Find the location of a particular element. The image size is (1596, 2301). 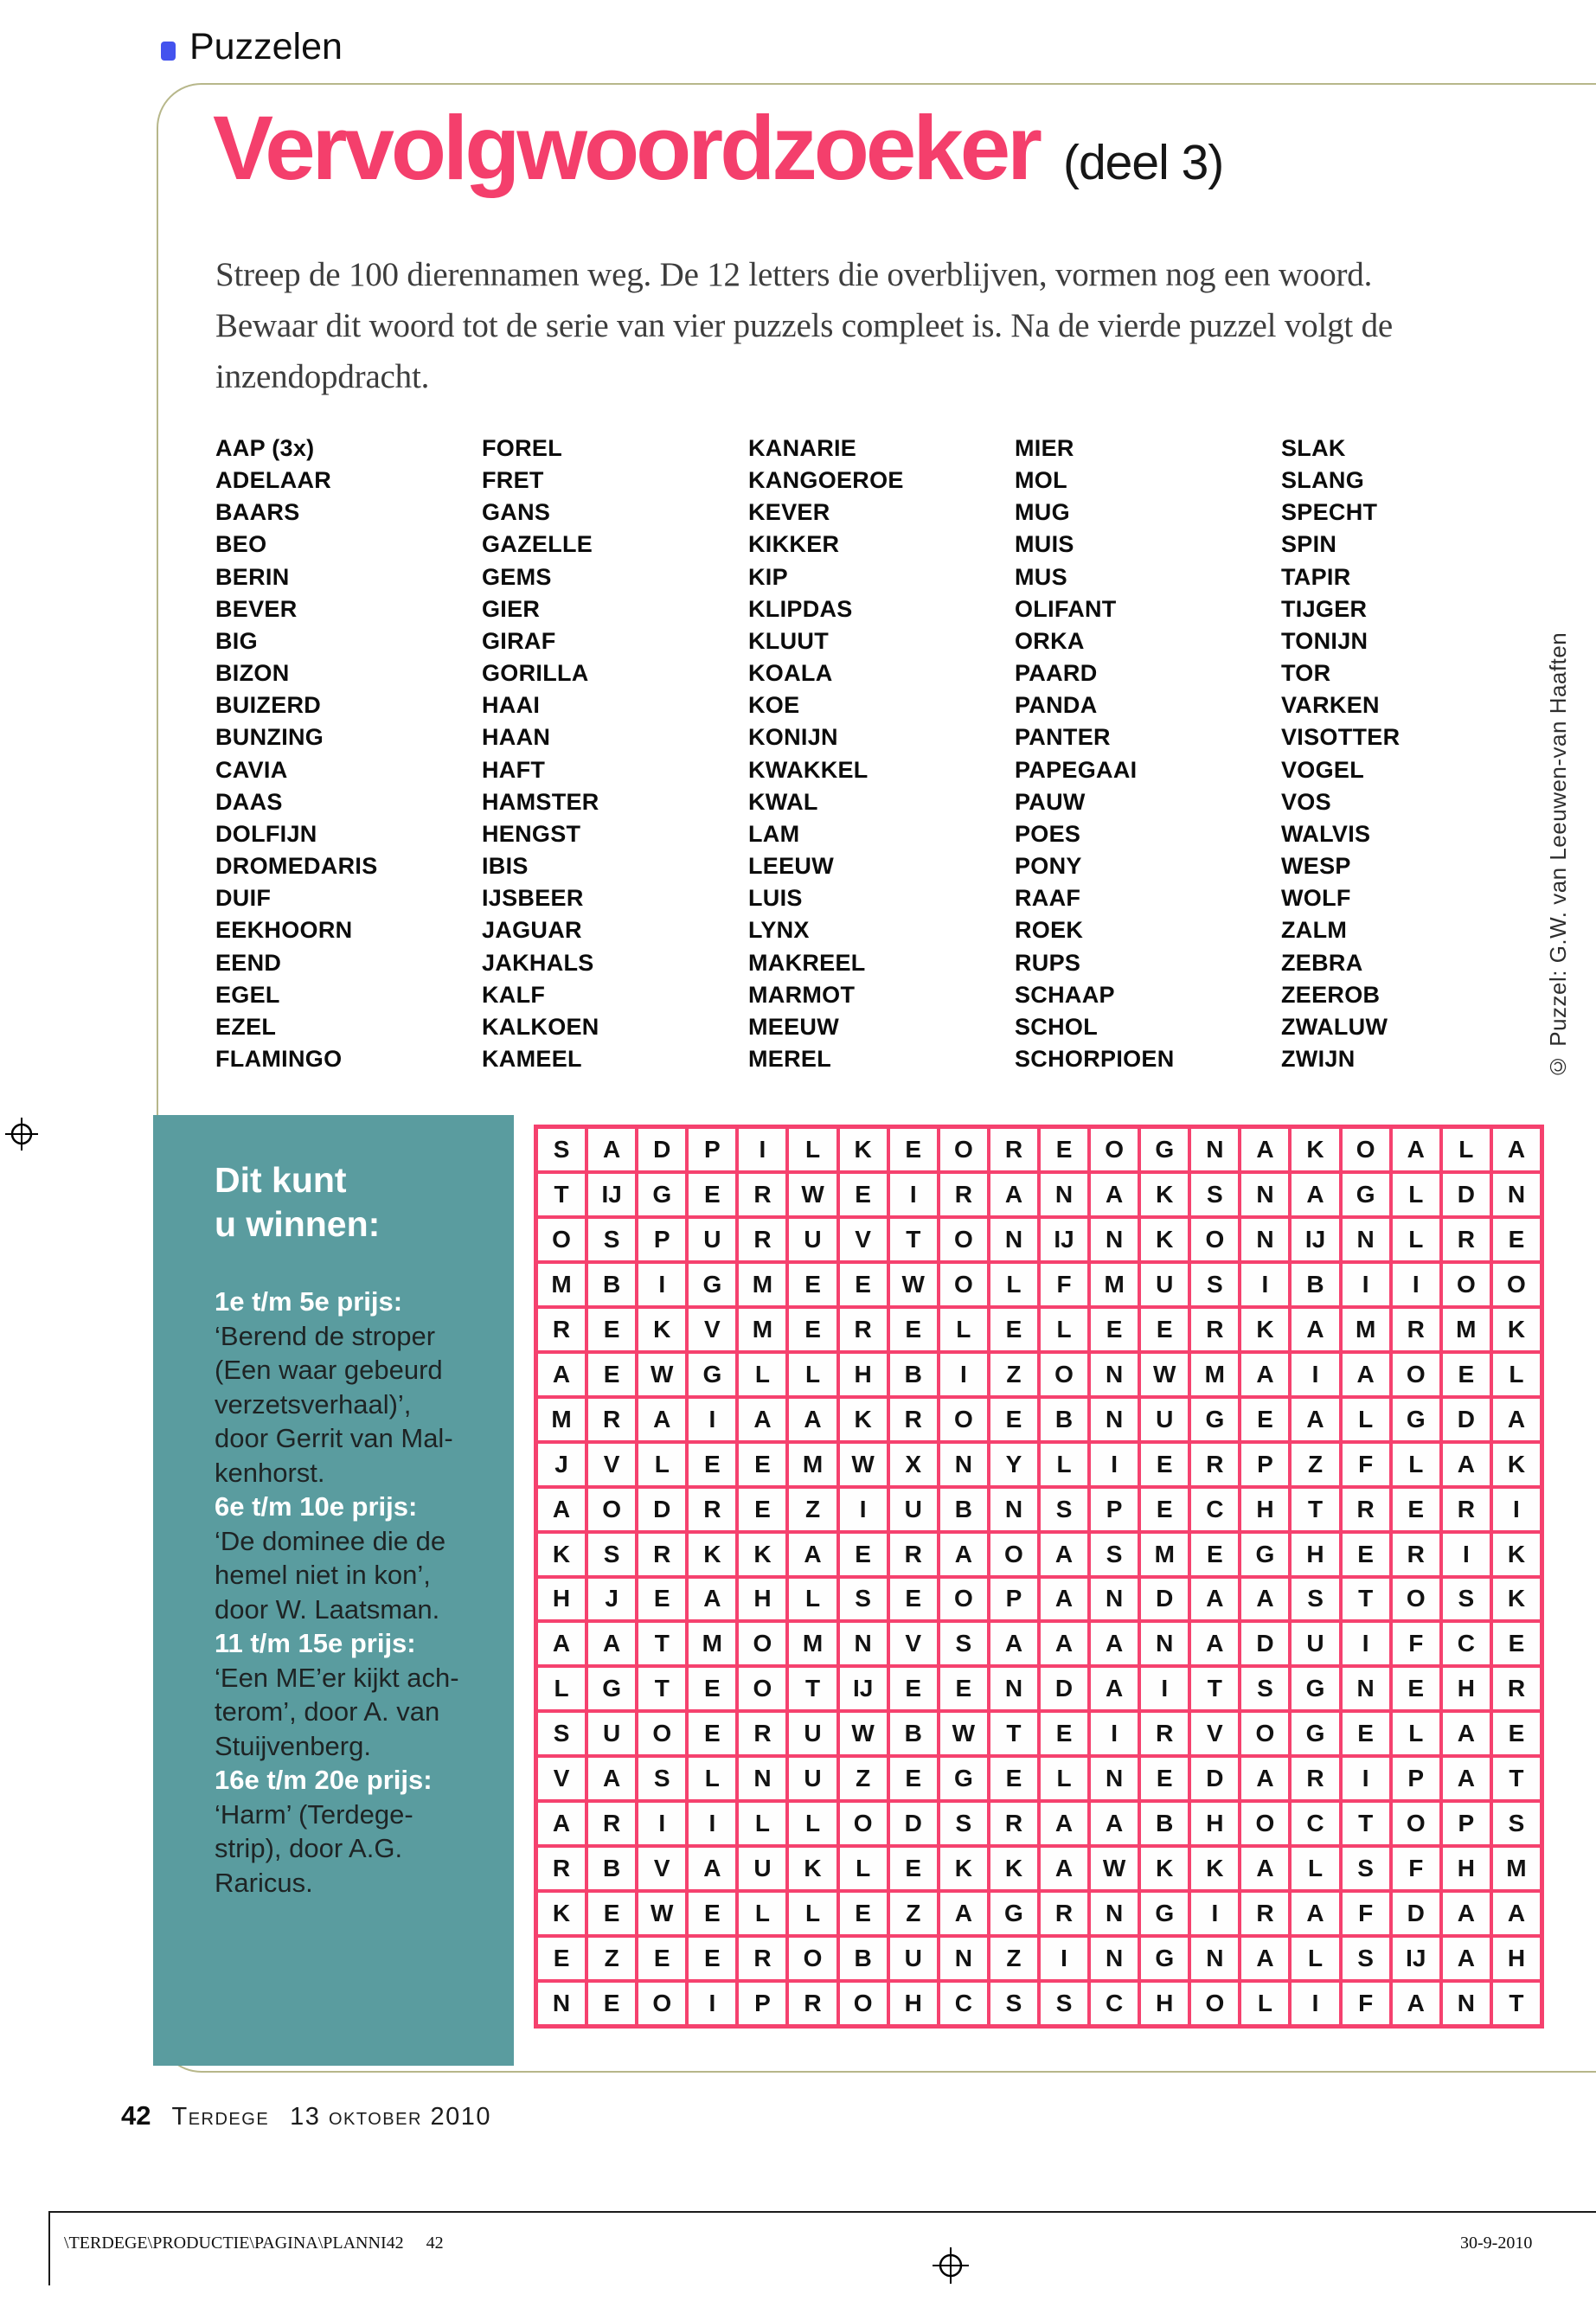

title-row: Vervolgwoordzoeker (deel 3) is located at coordinates (718, 150).